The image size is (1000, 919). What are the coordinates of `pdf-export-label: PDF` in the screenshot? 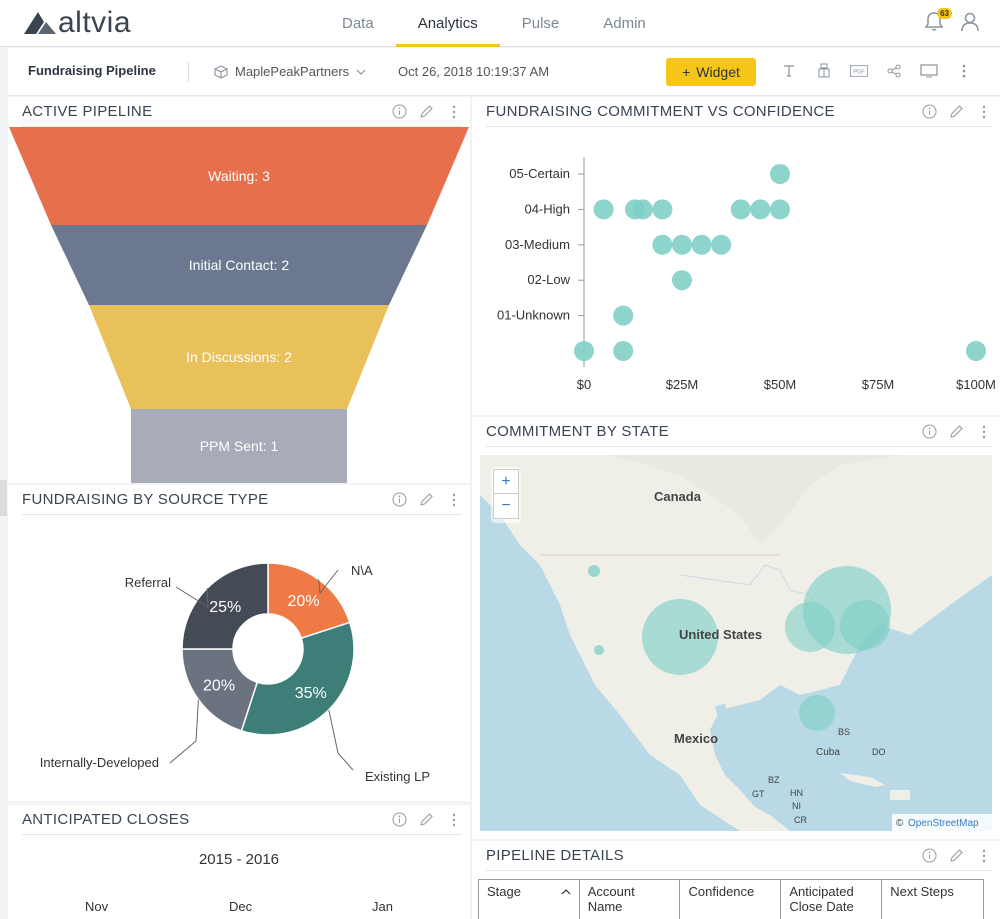 It's located at (859, 72).